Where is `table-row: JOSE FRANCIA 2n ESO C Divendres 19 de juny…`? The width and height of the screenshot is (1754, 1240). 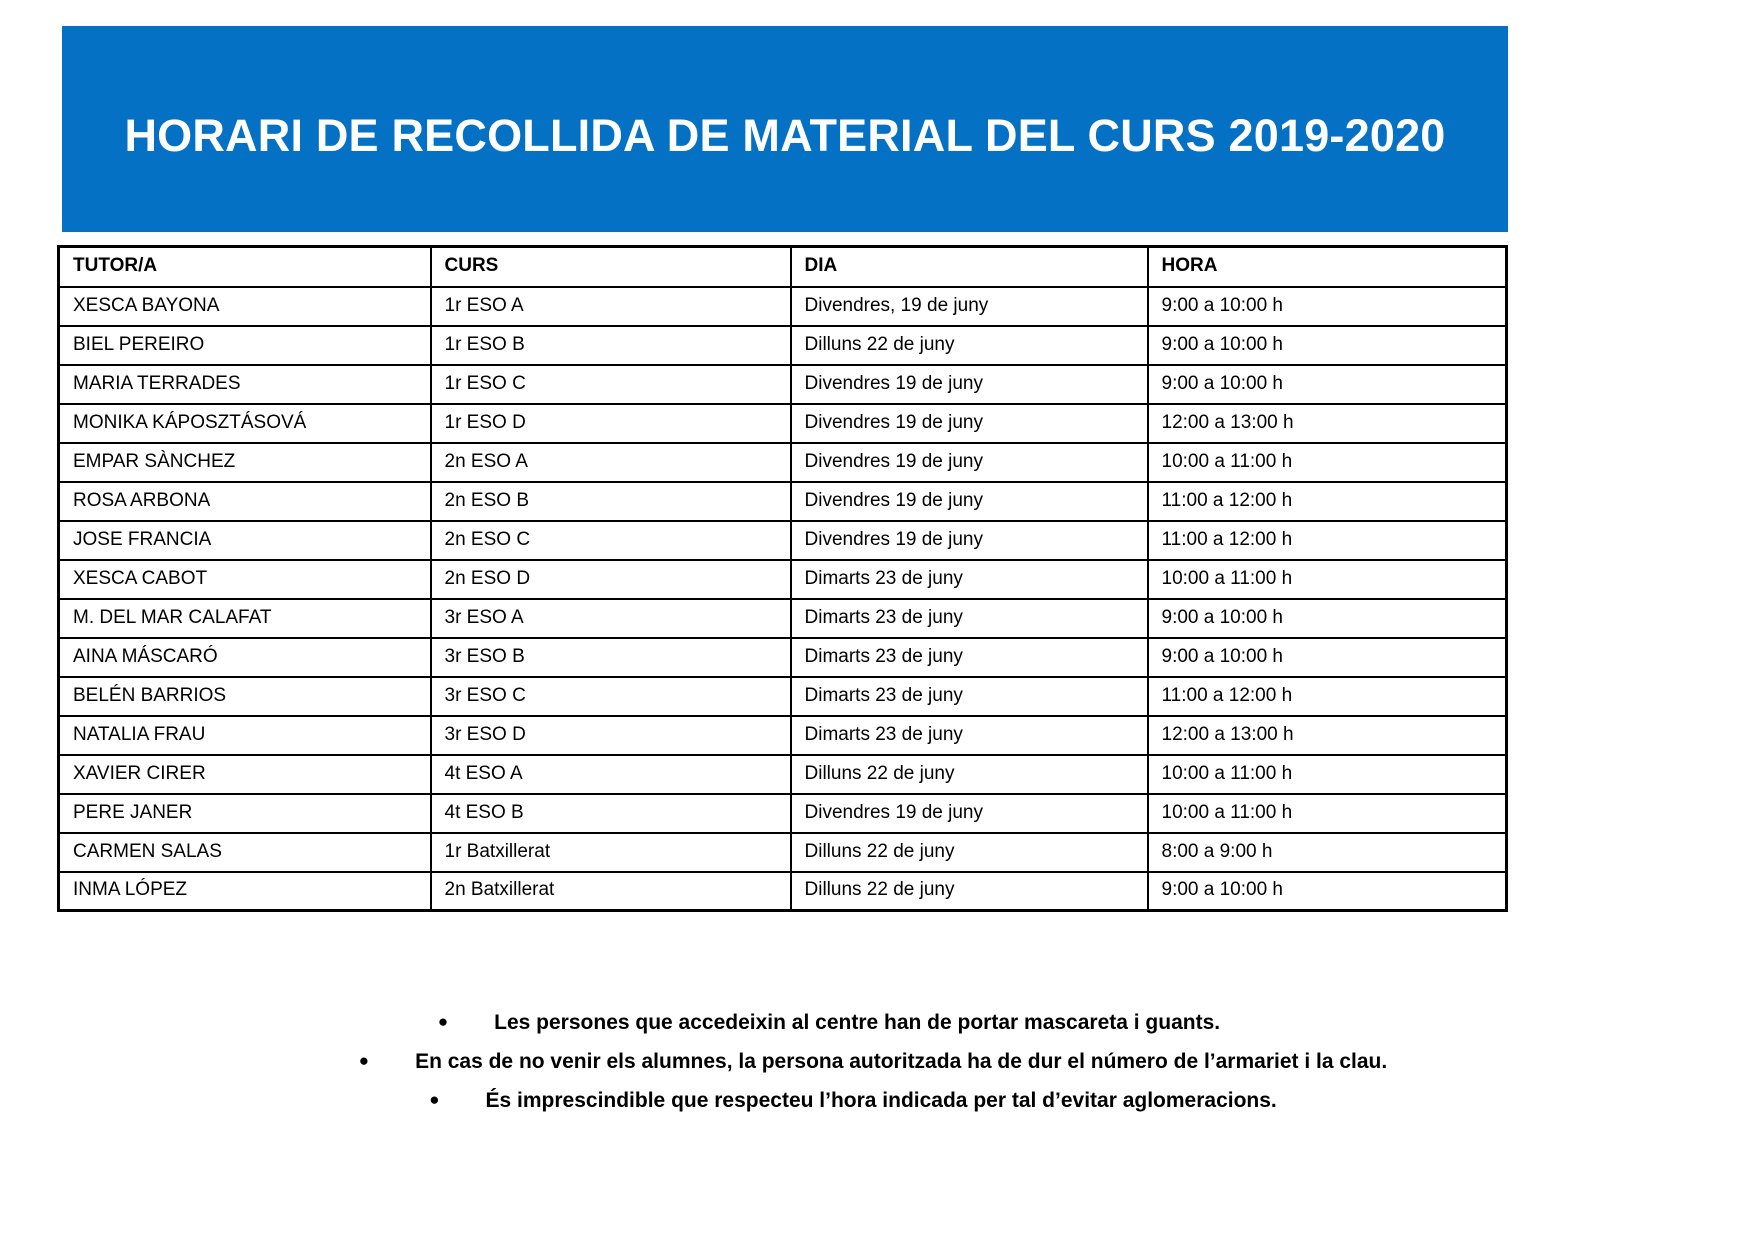 table-row: JOSE FRANCIA 2n ESO C Divendres 19 de juny… is located at coordinates (782, 540).